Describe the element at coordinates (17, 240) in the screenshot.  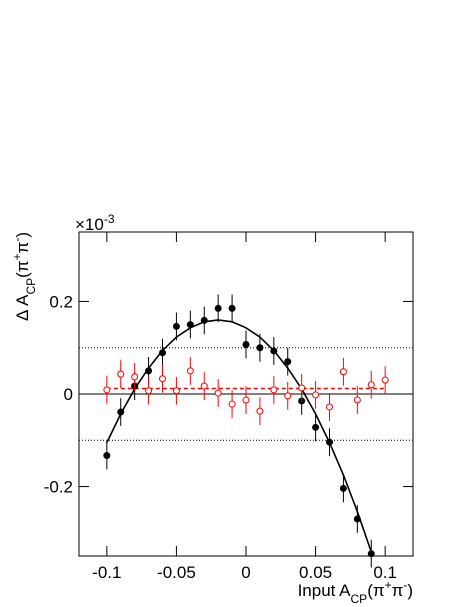
I see `y-axis-label-part: -` at that location.